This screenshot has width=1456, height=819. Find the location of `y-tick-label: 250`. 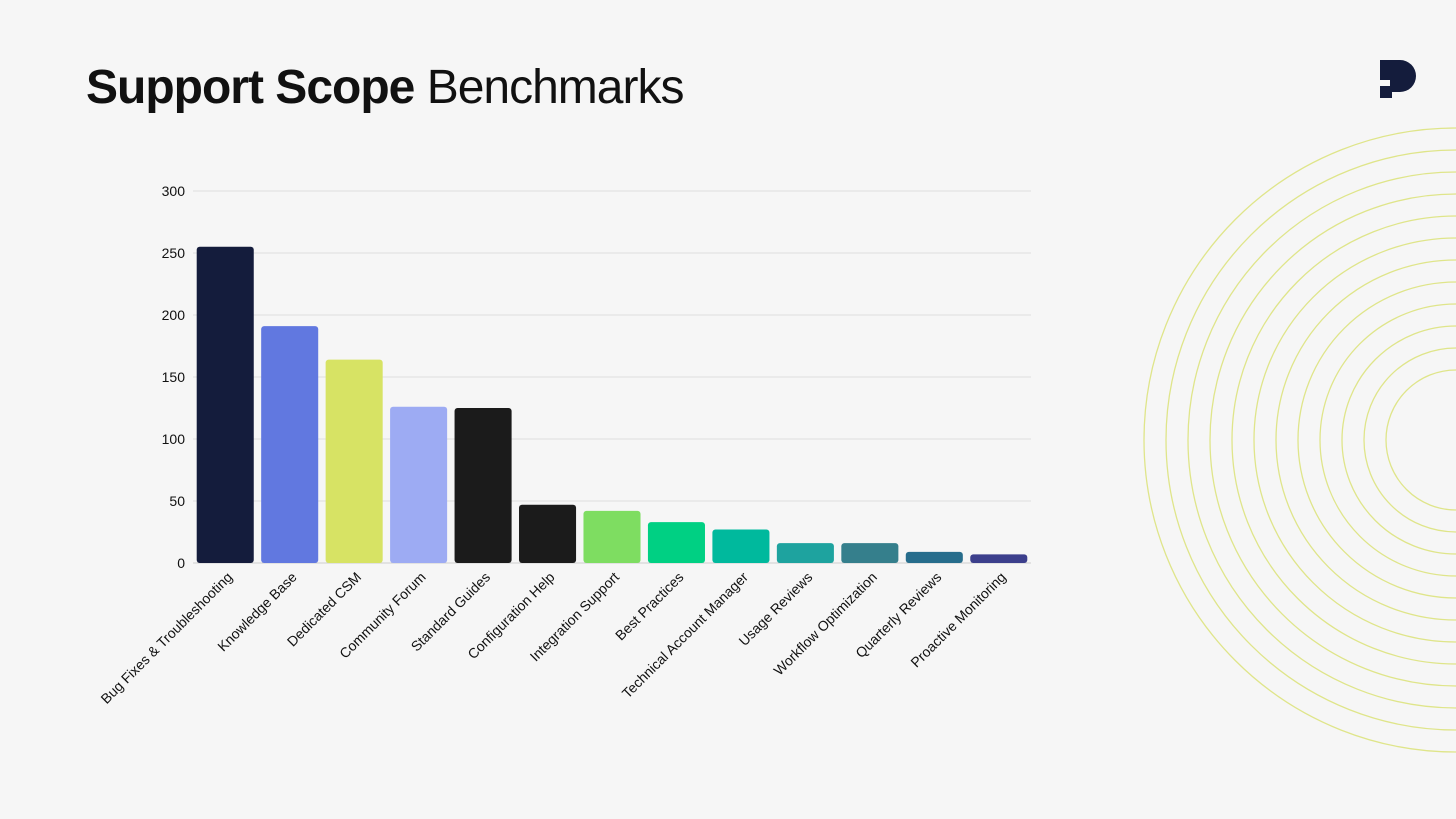

y-tick-label: 250 is located at coordinates (174, 253).